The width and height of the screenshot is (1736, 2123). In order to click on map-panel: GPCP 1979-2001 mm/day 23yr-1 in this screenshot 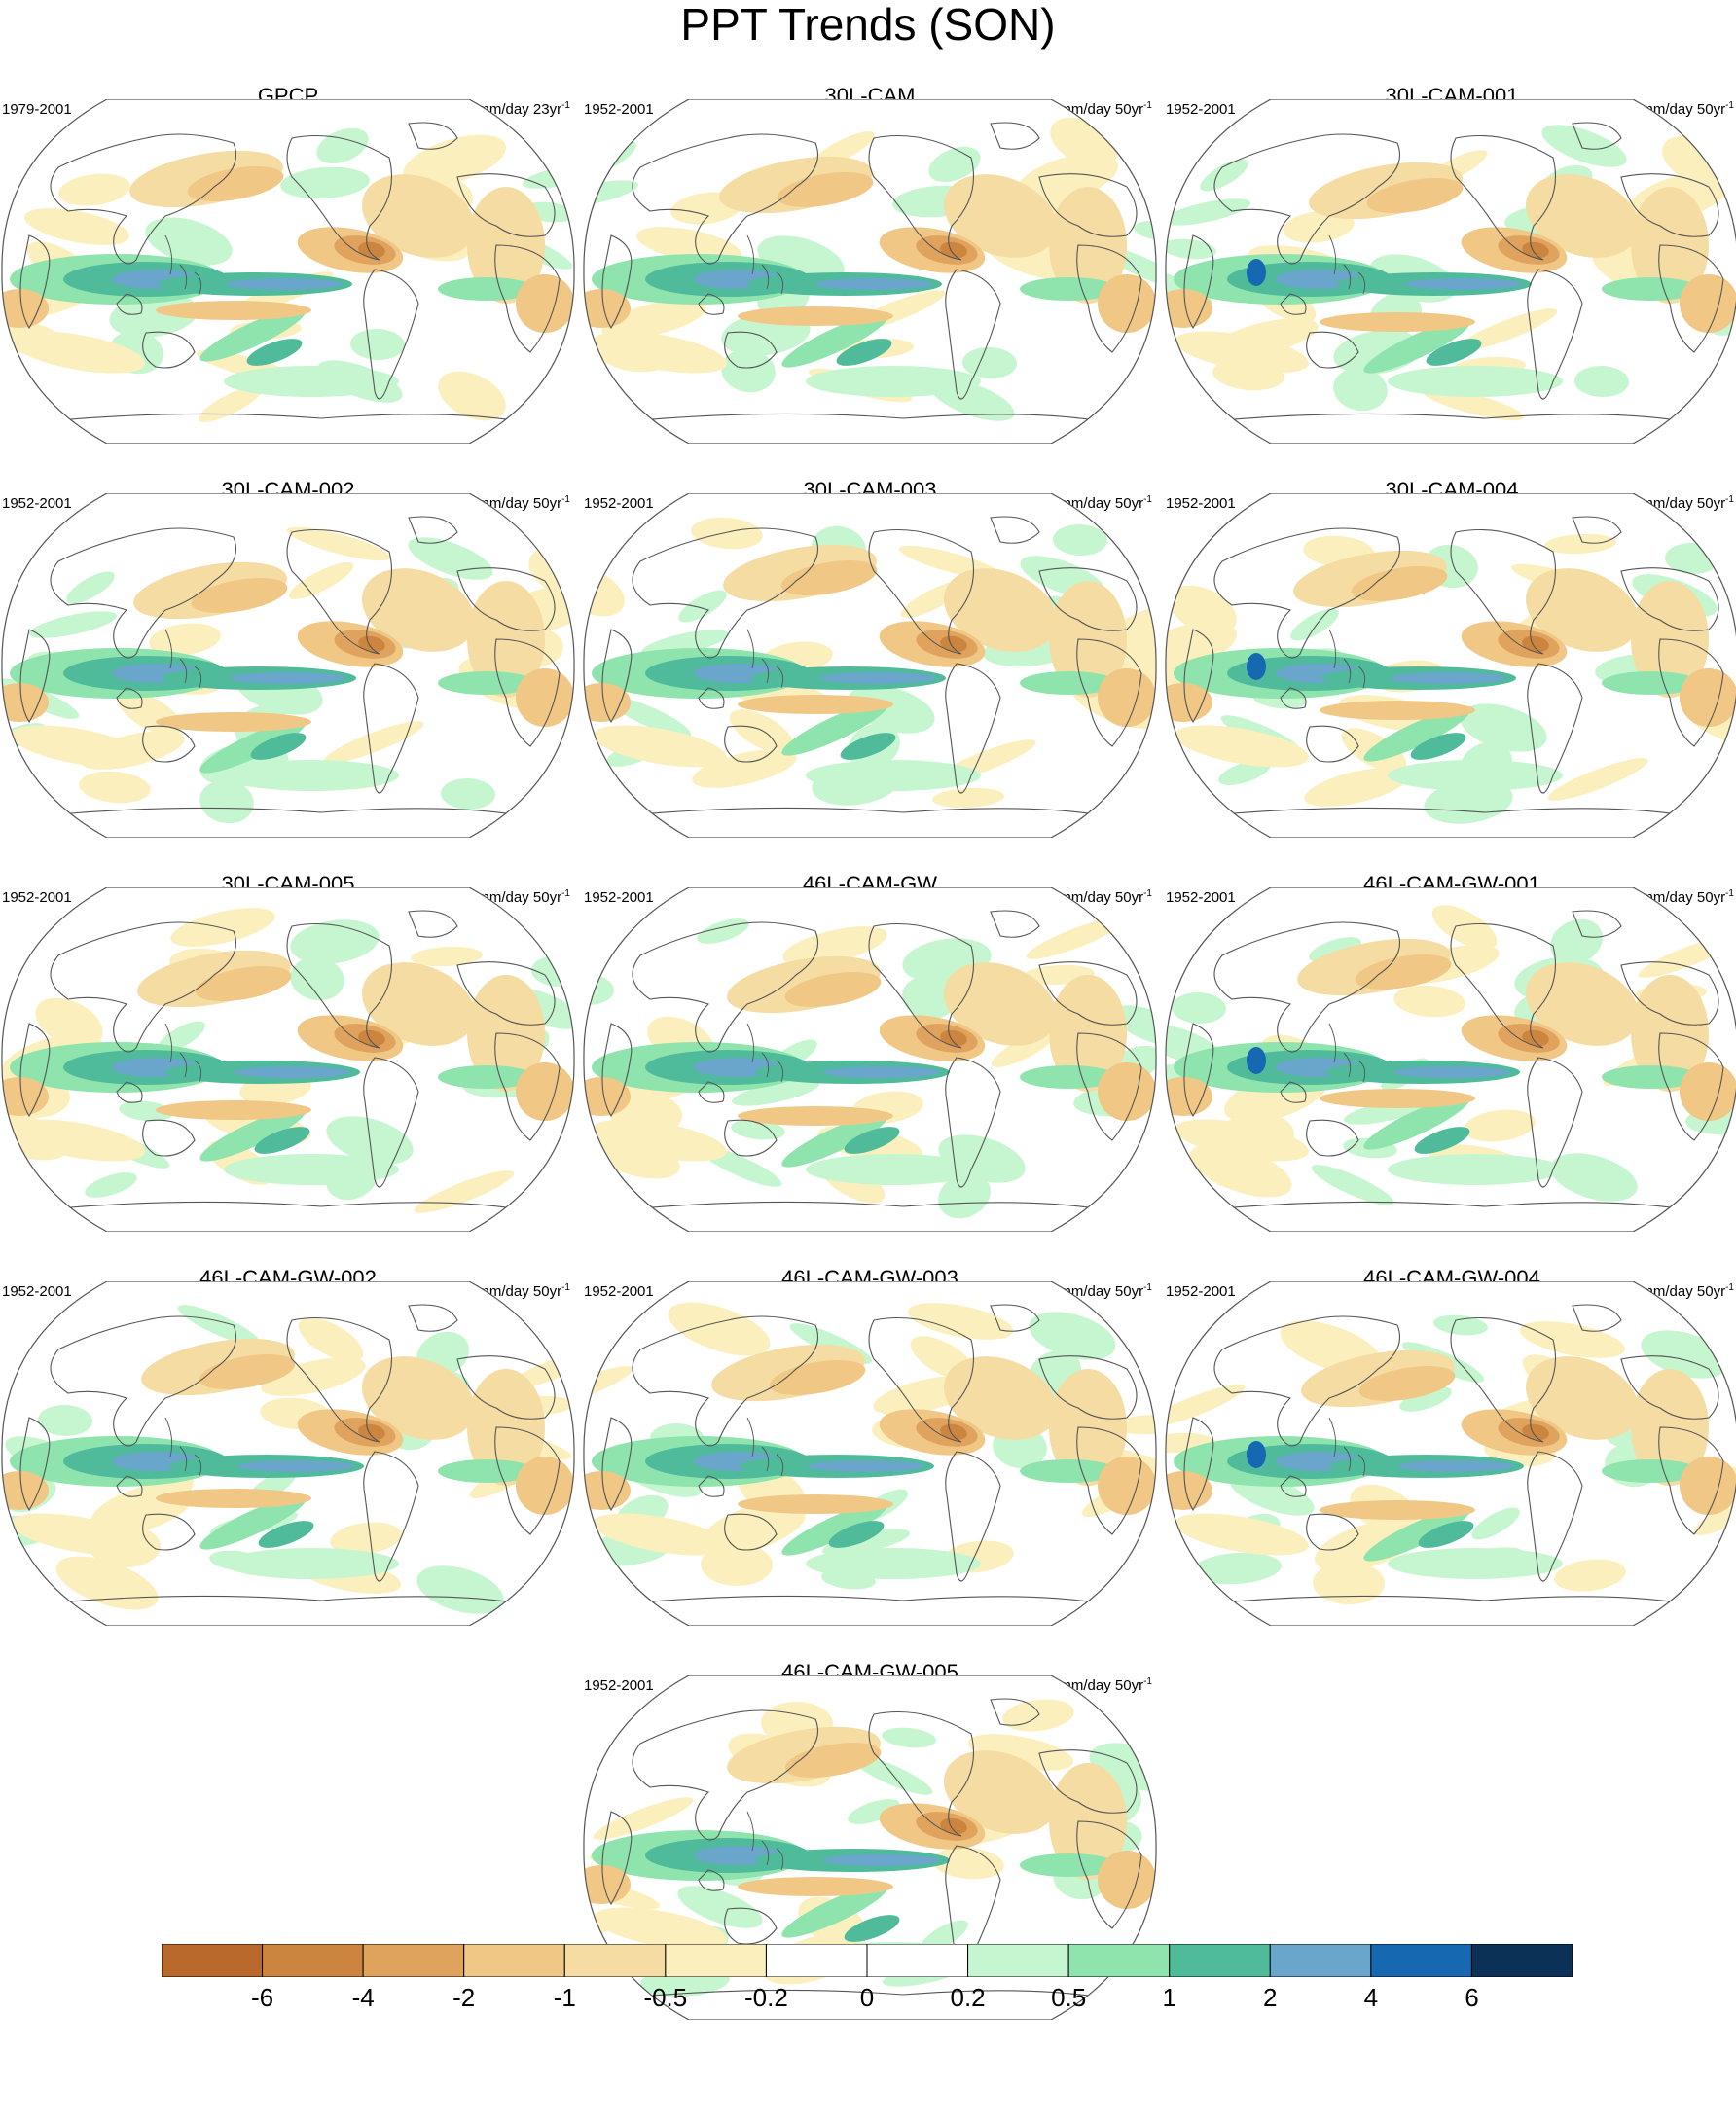, I will do `click(288, 264)`.